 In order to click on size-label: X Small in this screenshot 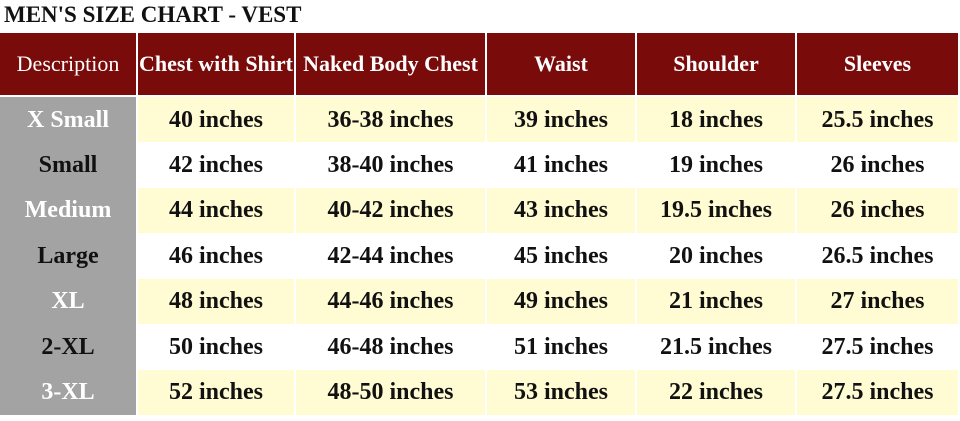, I will do `click(69, 120)`.